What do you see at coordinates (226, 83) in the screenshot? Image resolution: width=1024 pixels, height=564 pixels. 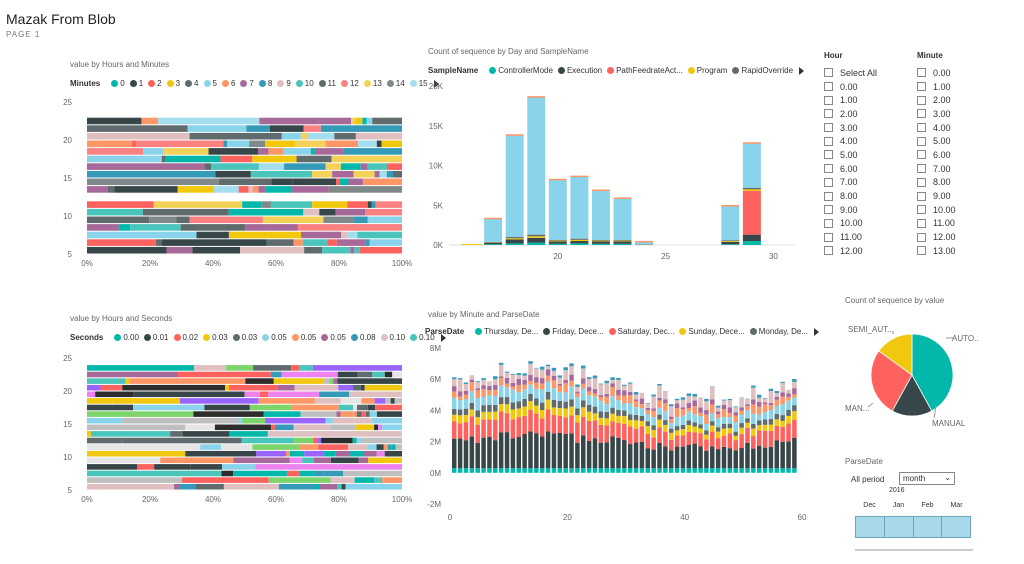 I see `legend-item: 6` at bounding box center [226, 83].